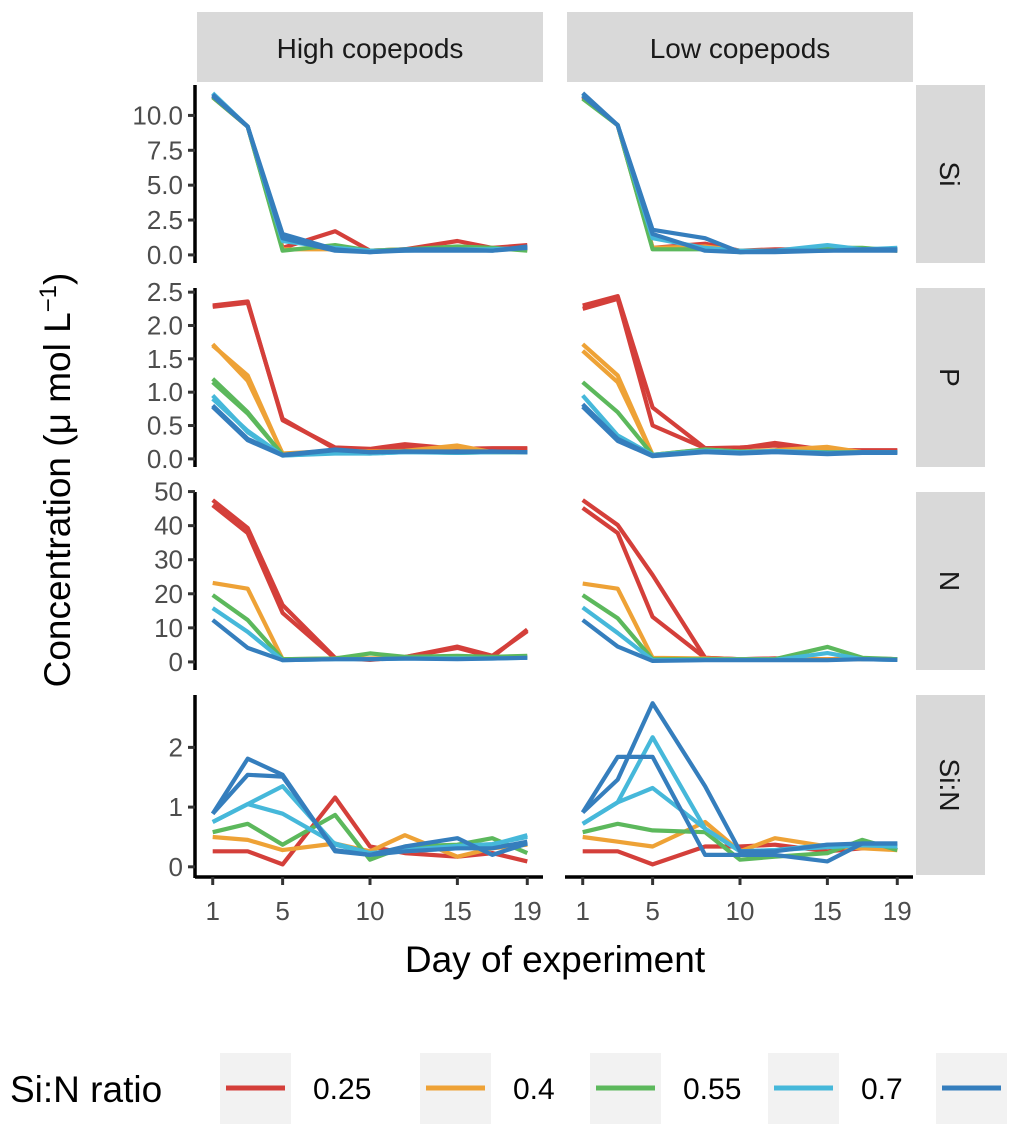  What do you see at coordinates (165, 426) in the screenshot?
I see `y-tick-label: 0.5` at bounding box center [165, 426].